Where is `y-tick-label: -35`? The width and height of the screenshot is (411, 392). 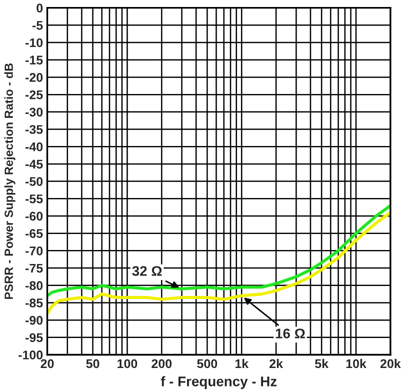 y-tick-label: -35 is located at coordinates (34, 129).